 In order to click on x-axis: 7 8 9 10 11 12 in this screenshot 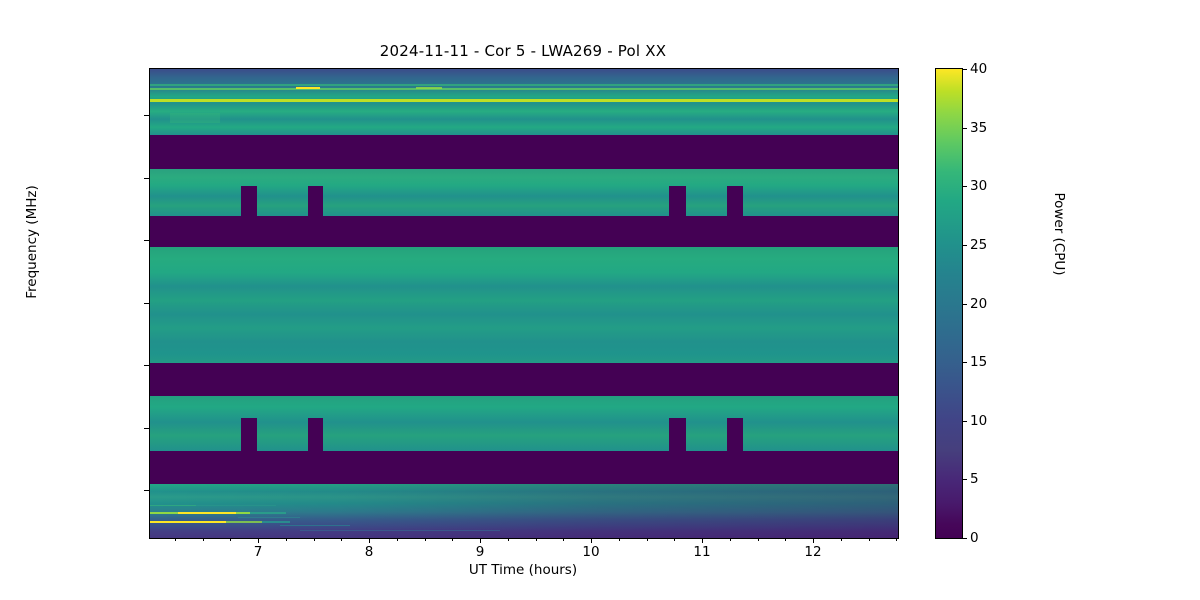, I will do `click(523, 549)`.